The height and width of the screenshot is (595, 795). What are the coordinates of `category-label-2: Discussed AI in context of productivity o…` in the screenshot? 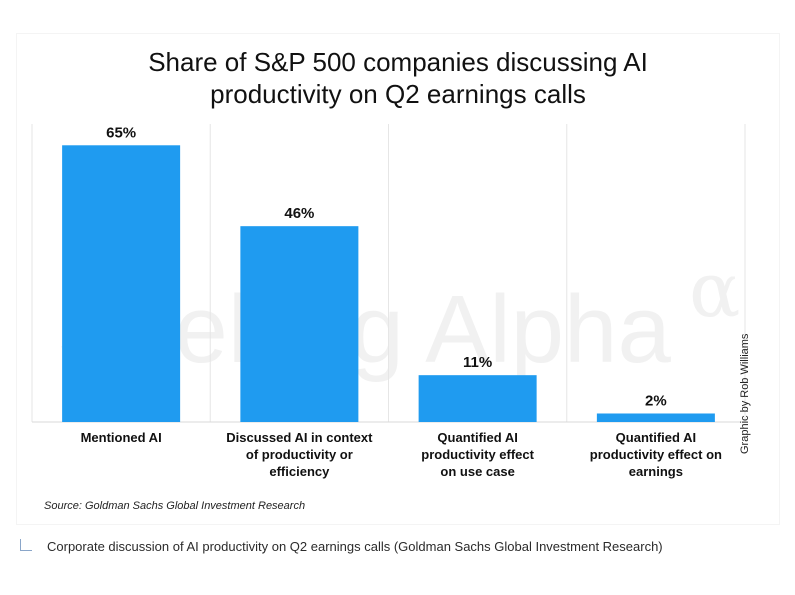 It's located at (299, 454).